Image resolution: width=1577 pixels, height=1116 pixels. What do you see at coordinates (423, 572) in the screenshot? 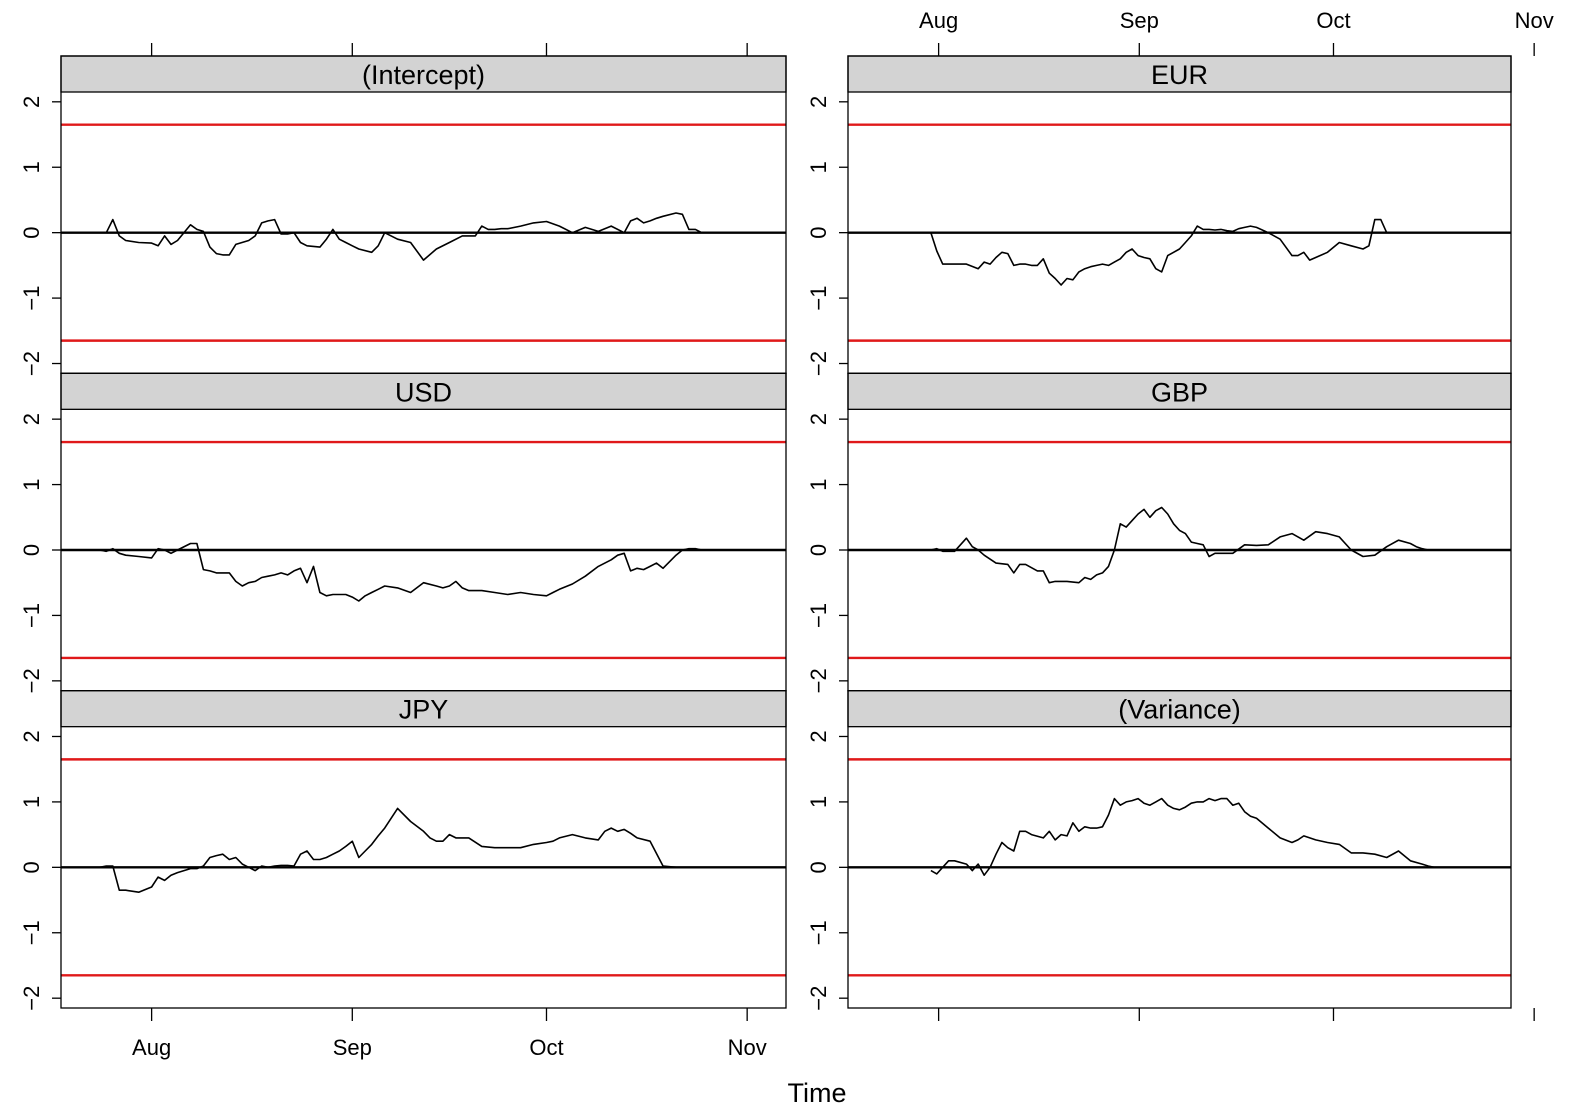
I see `series-line-usd` at bounding box center [423, 572].